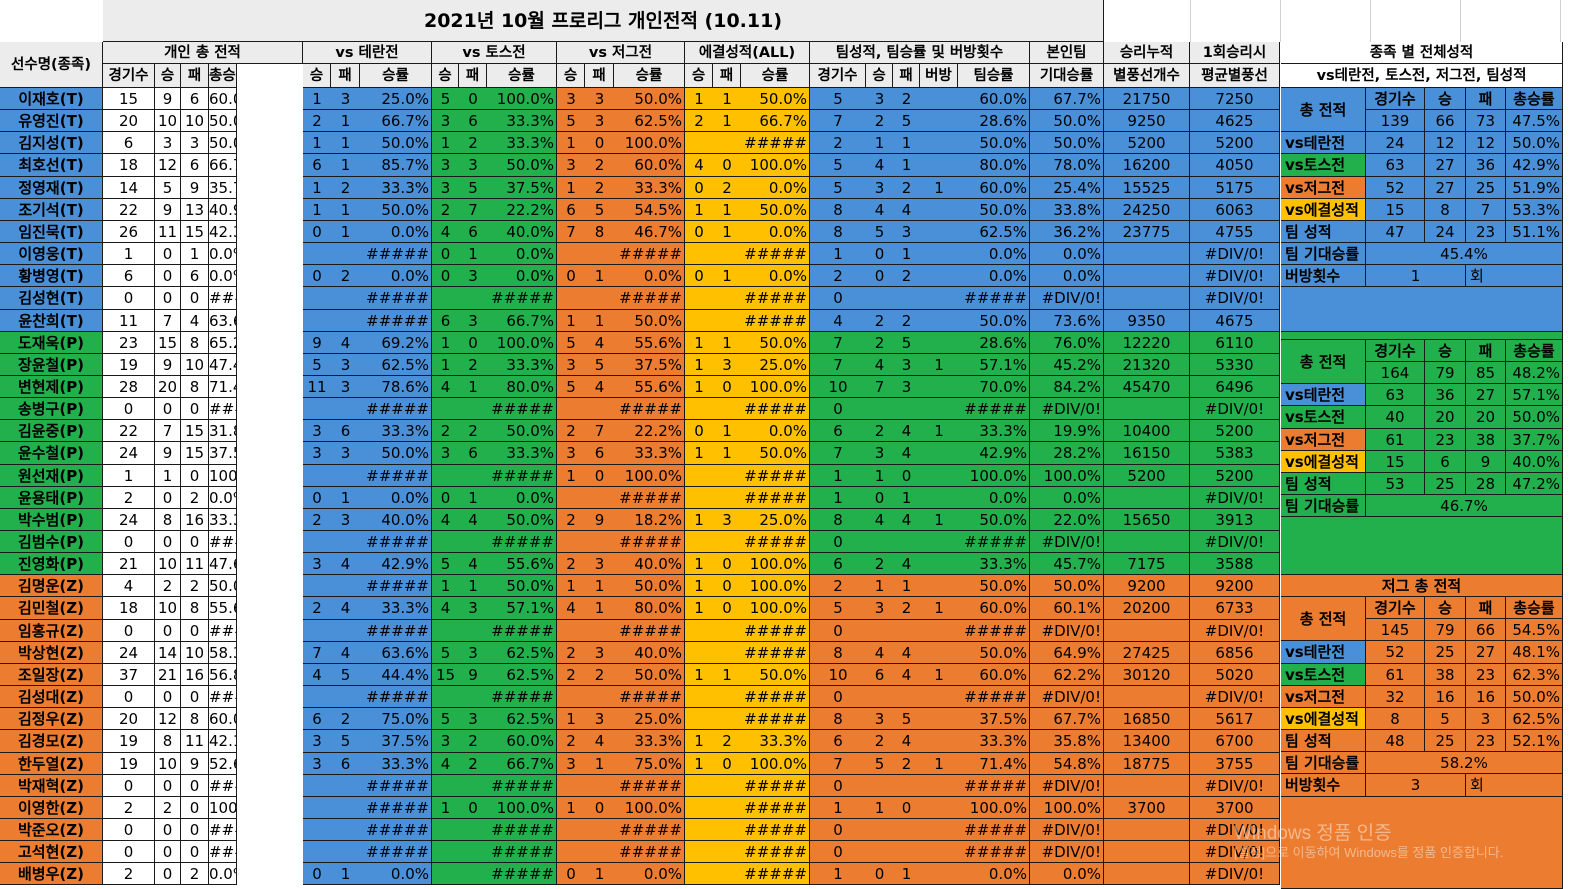 The height and width of the screenshot is (889, 1582). I want to click on total-cell: 24, so click(129, 453).